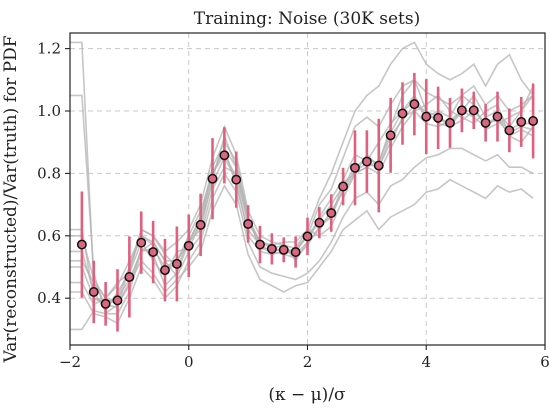  What do you see at coordinates (545, 362) in the screenshot?
I see `x-tick-label: 6` at bounding box center [545, 362].